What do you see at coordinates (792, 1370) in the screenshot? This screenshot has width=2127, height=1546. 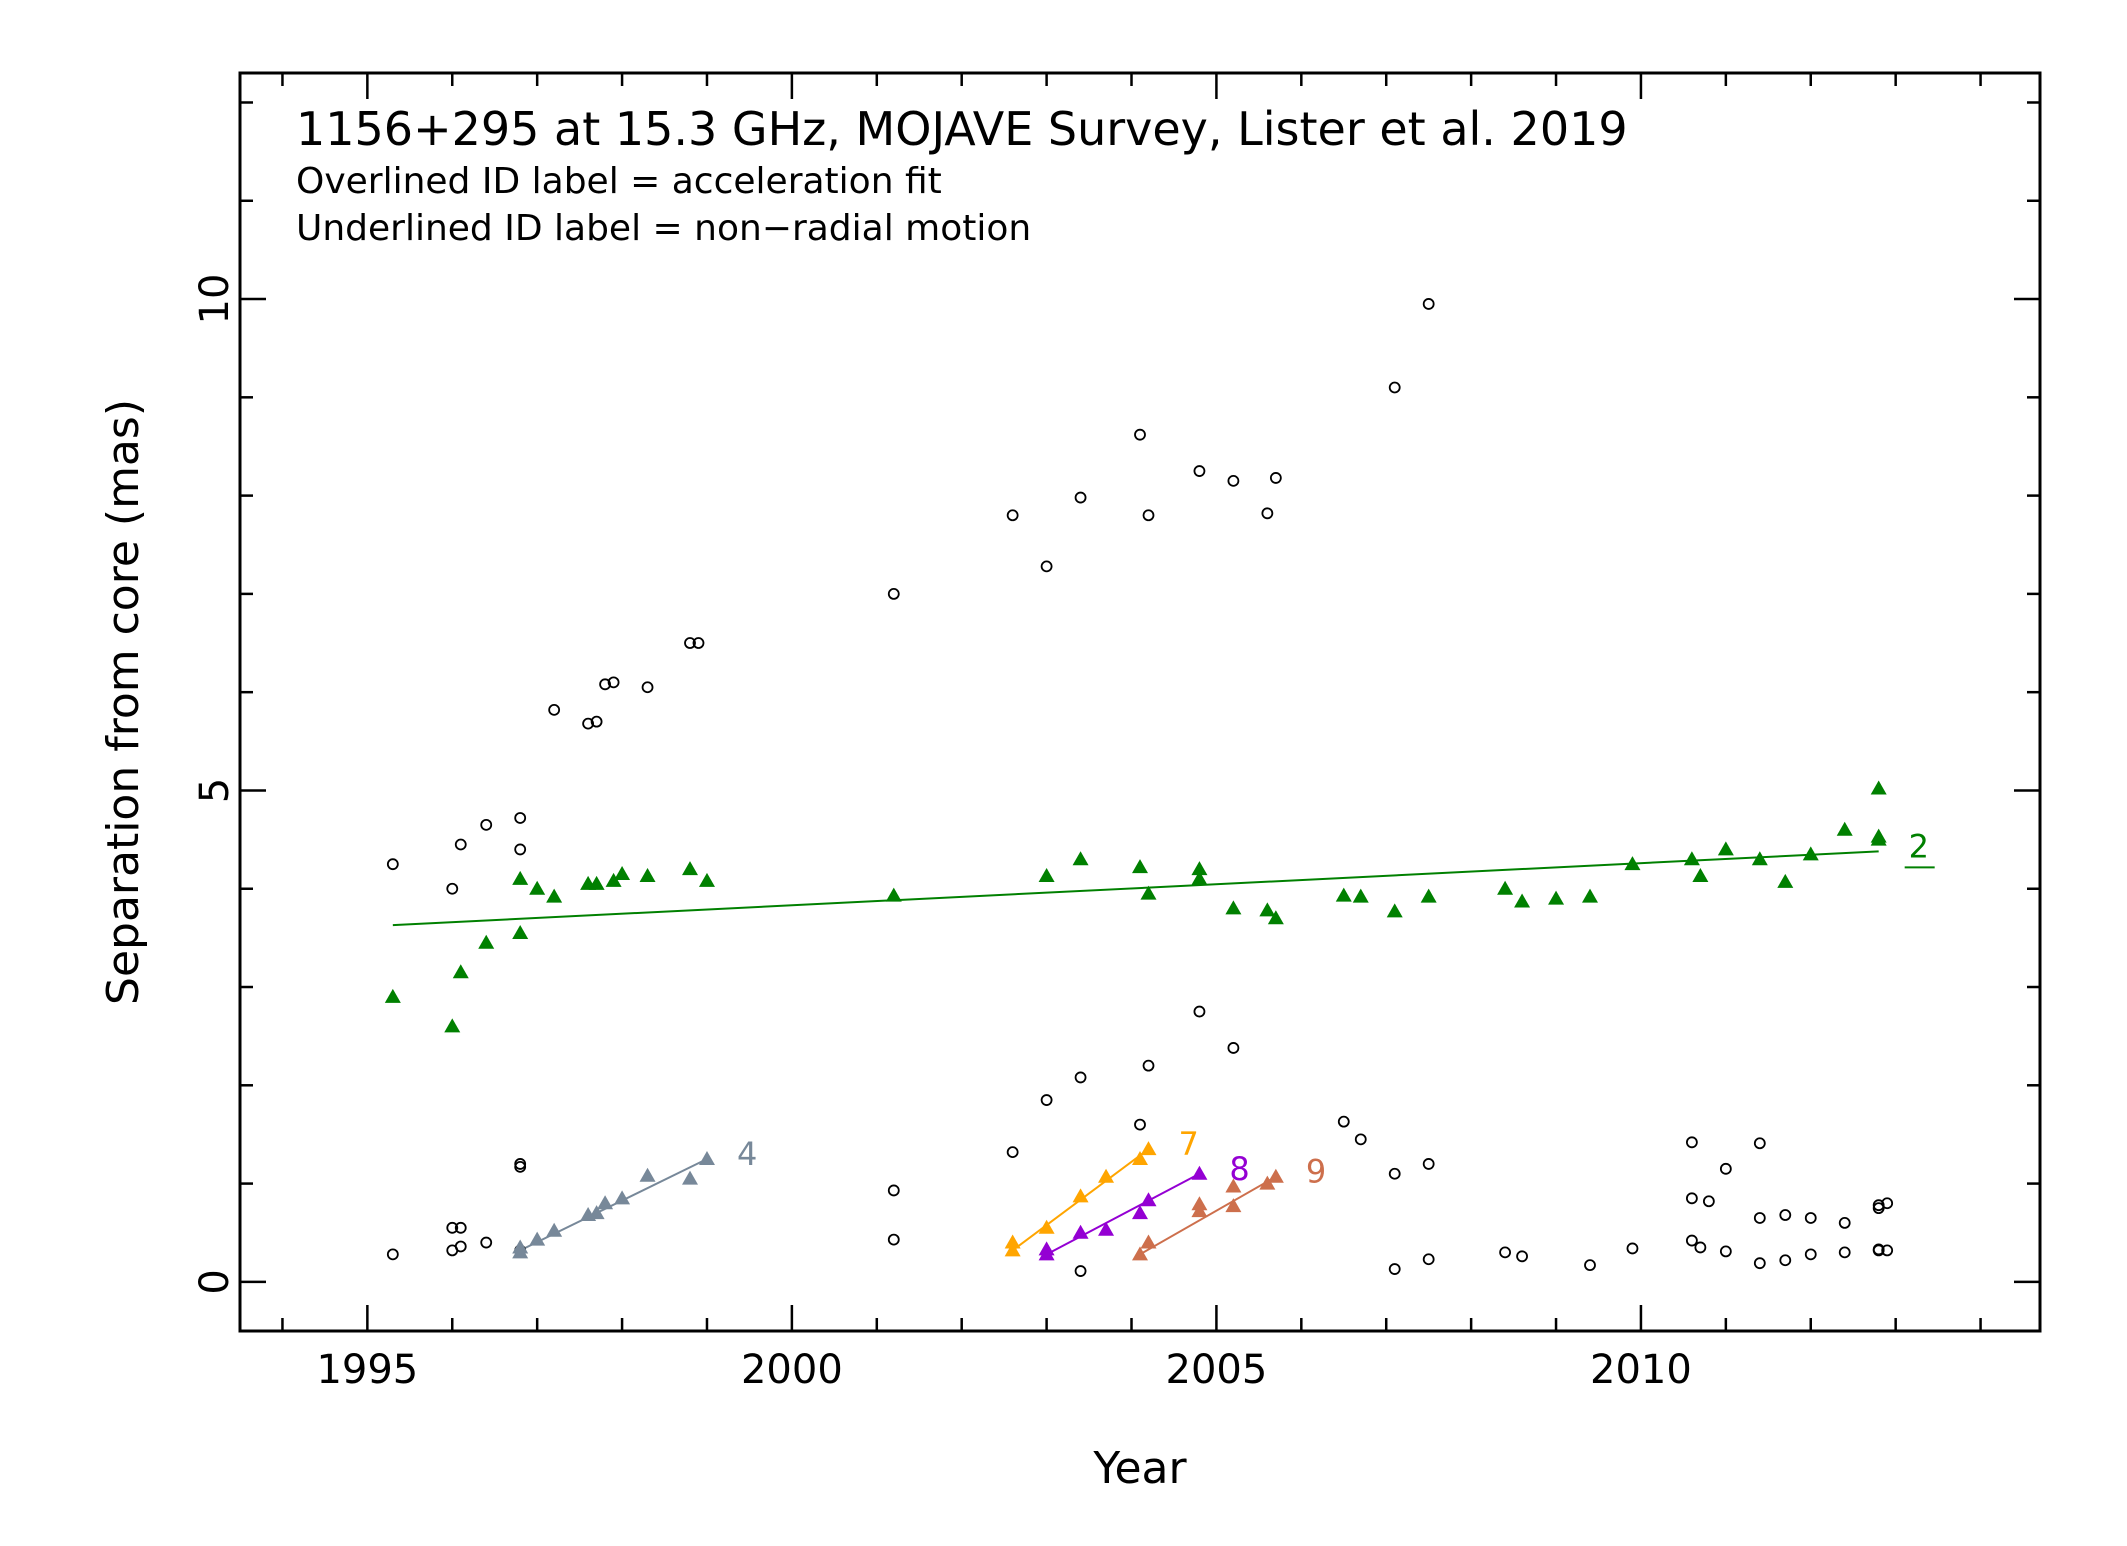 I see `x-tick-label: 2000` at bounding box center [792, 1370].